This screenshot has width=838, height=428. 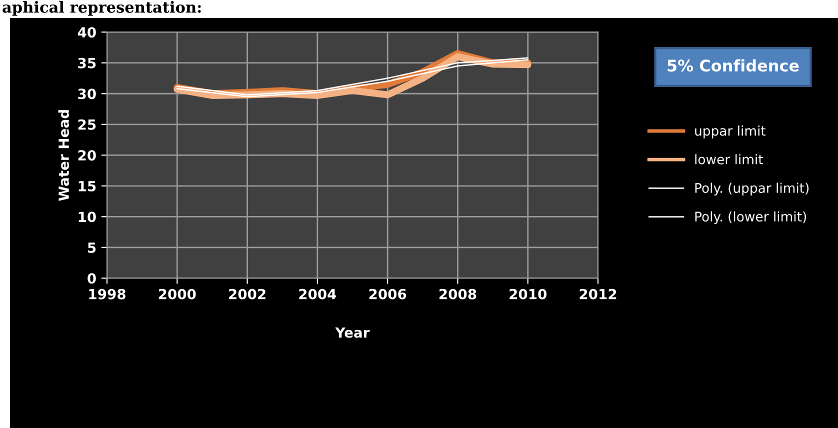 I want to click on x-tick-label: 1998, so click(x=107, y=294).